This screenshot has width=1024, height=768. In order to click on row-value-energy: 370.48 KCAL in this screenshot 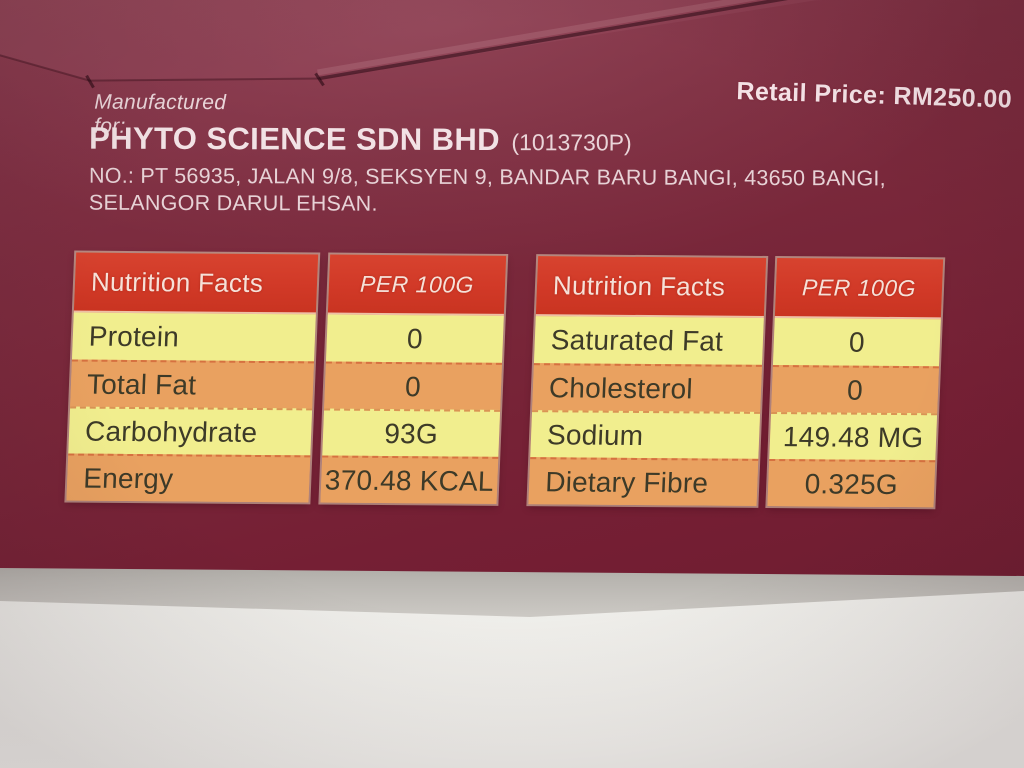, I will do `click(409, 479)`.